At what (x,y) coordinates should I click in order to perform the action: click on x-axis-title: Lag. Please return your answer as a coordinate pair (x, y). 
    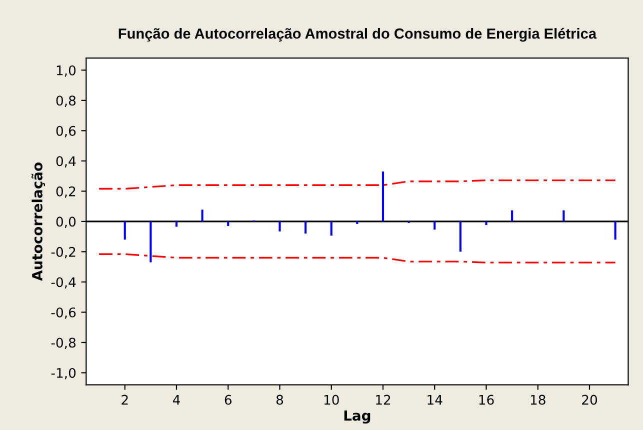
    Looking at the image, I should click on (357, 417).